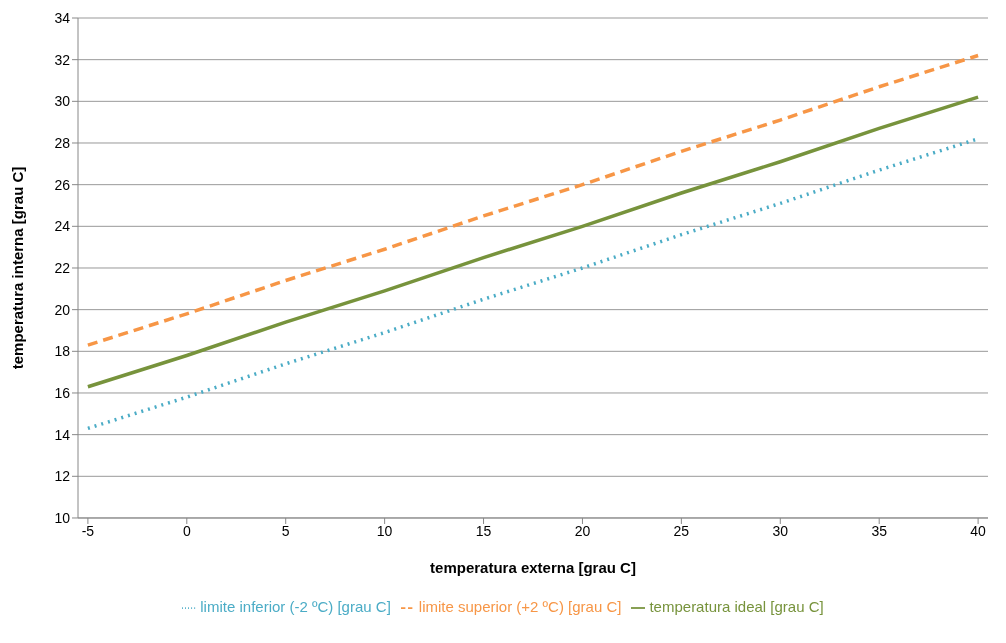  Describe the element at coordinates (62, 184) in the screenshot. I see `y-tick-label: 26` at that location.